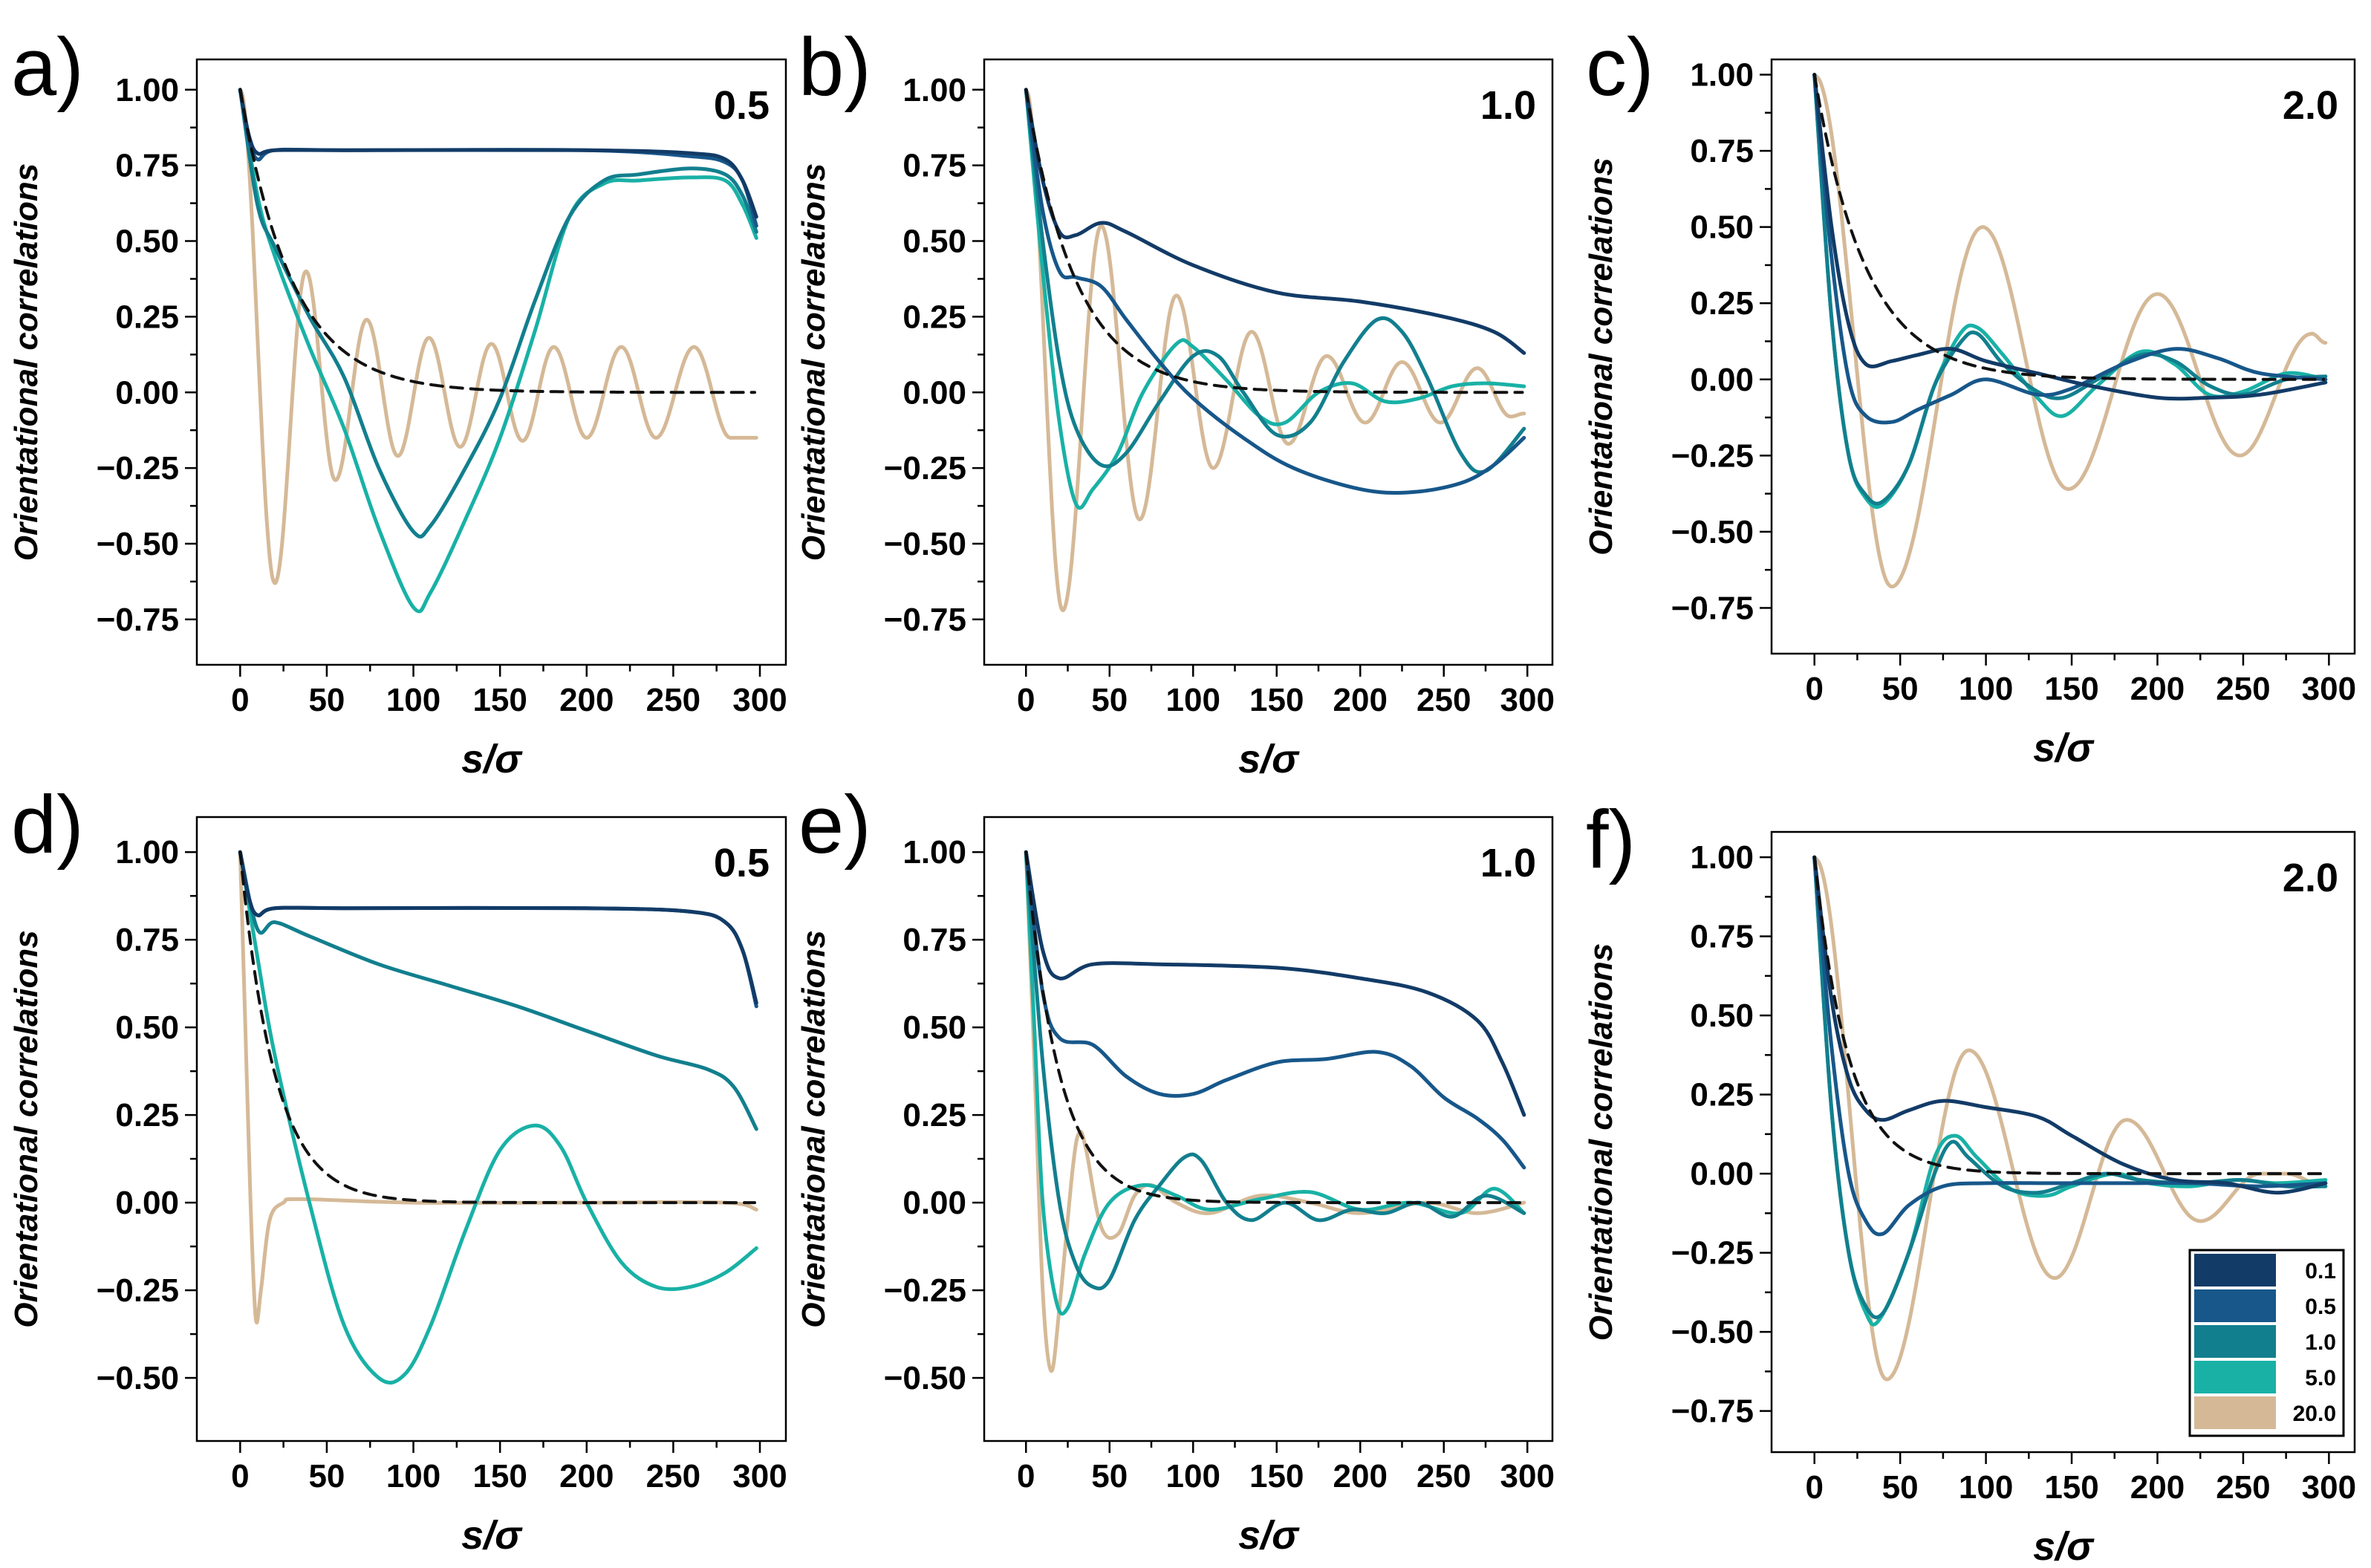  I want to click on y-tick-label: 1.00, so click(1722, 857).